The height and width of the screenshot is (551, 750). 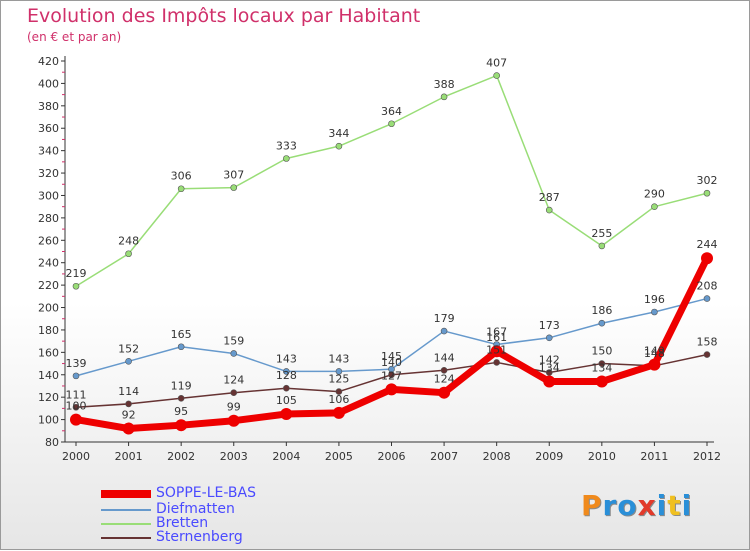 What do you see at coordinates (129, 415) in the screenshot?
I see `data-label: 92` at bounding box center [129, 415].